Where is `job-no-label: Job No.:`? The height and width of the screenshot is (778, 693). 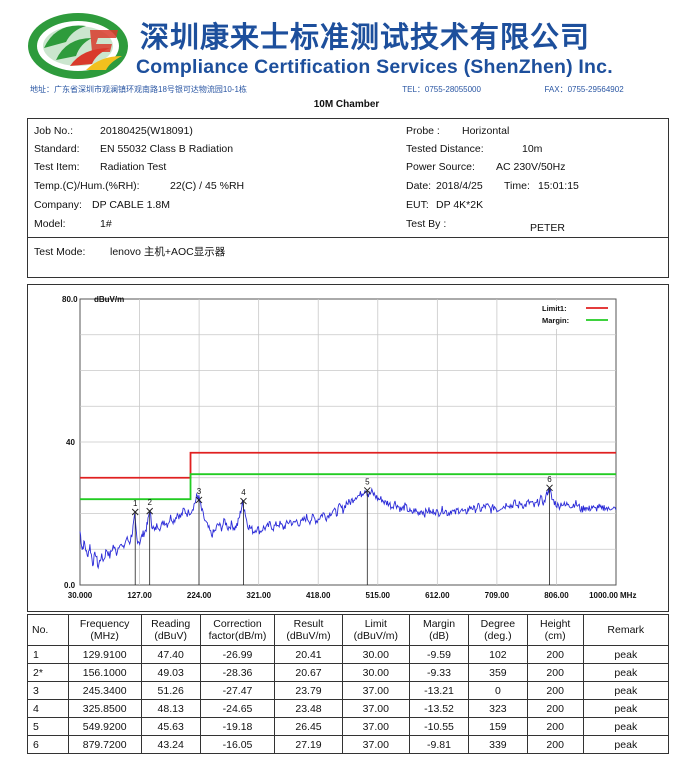
job-no-label: Job No.: is located at coordinates (54, 131).